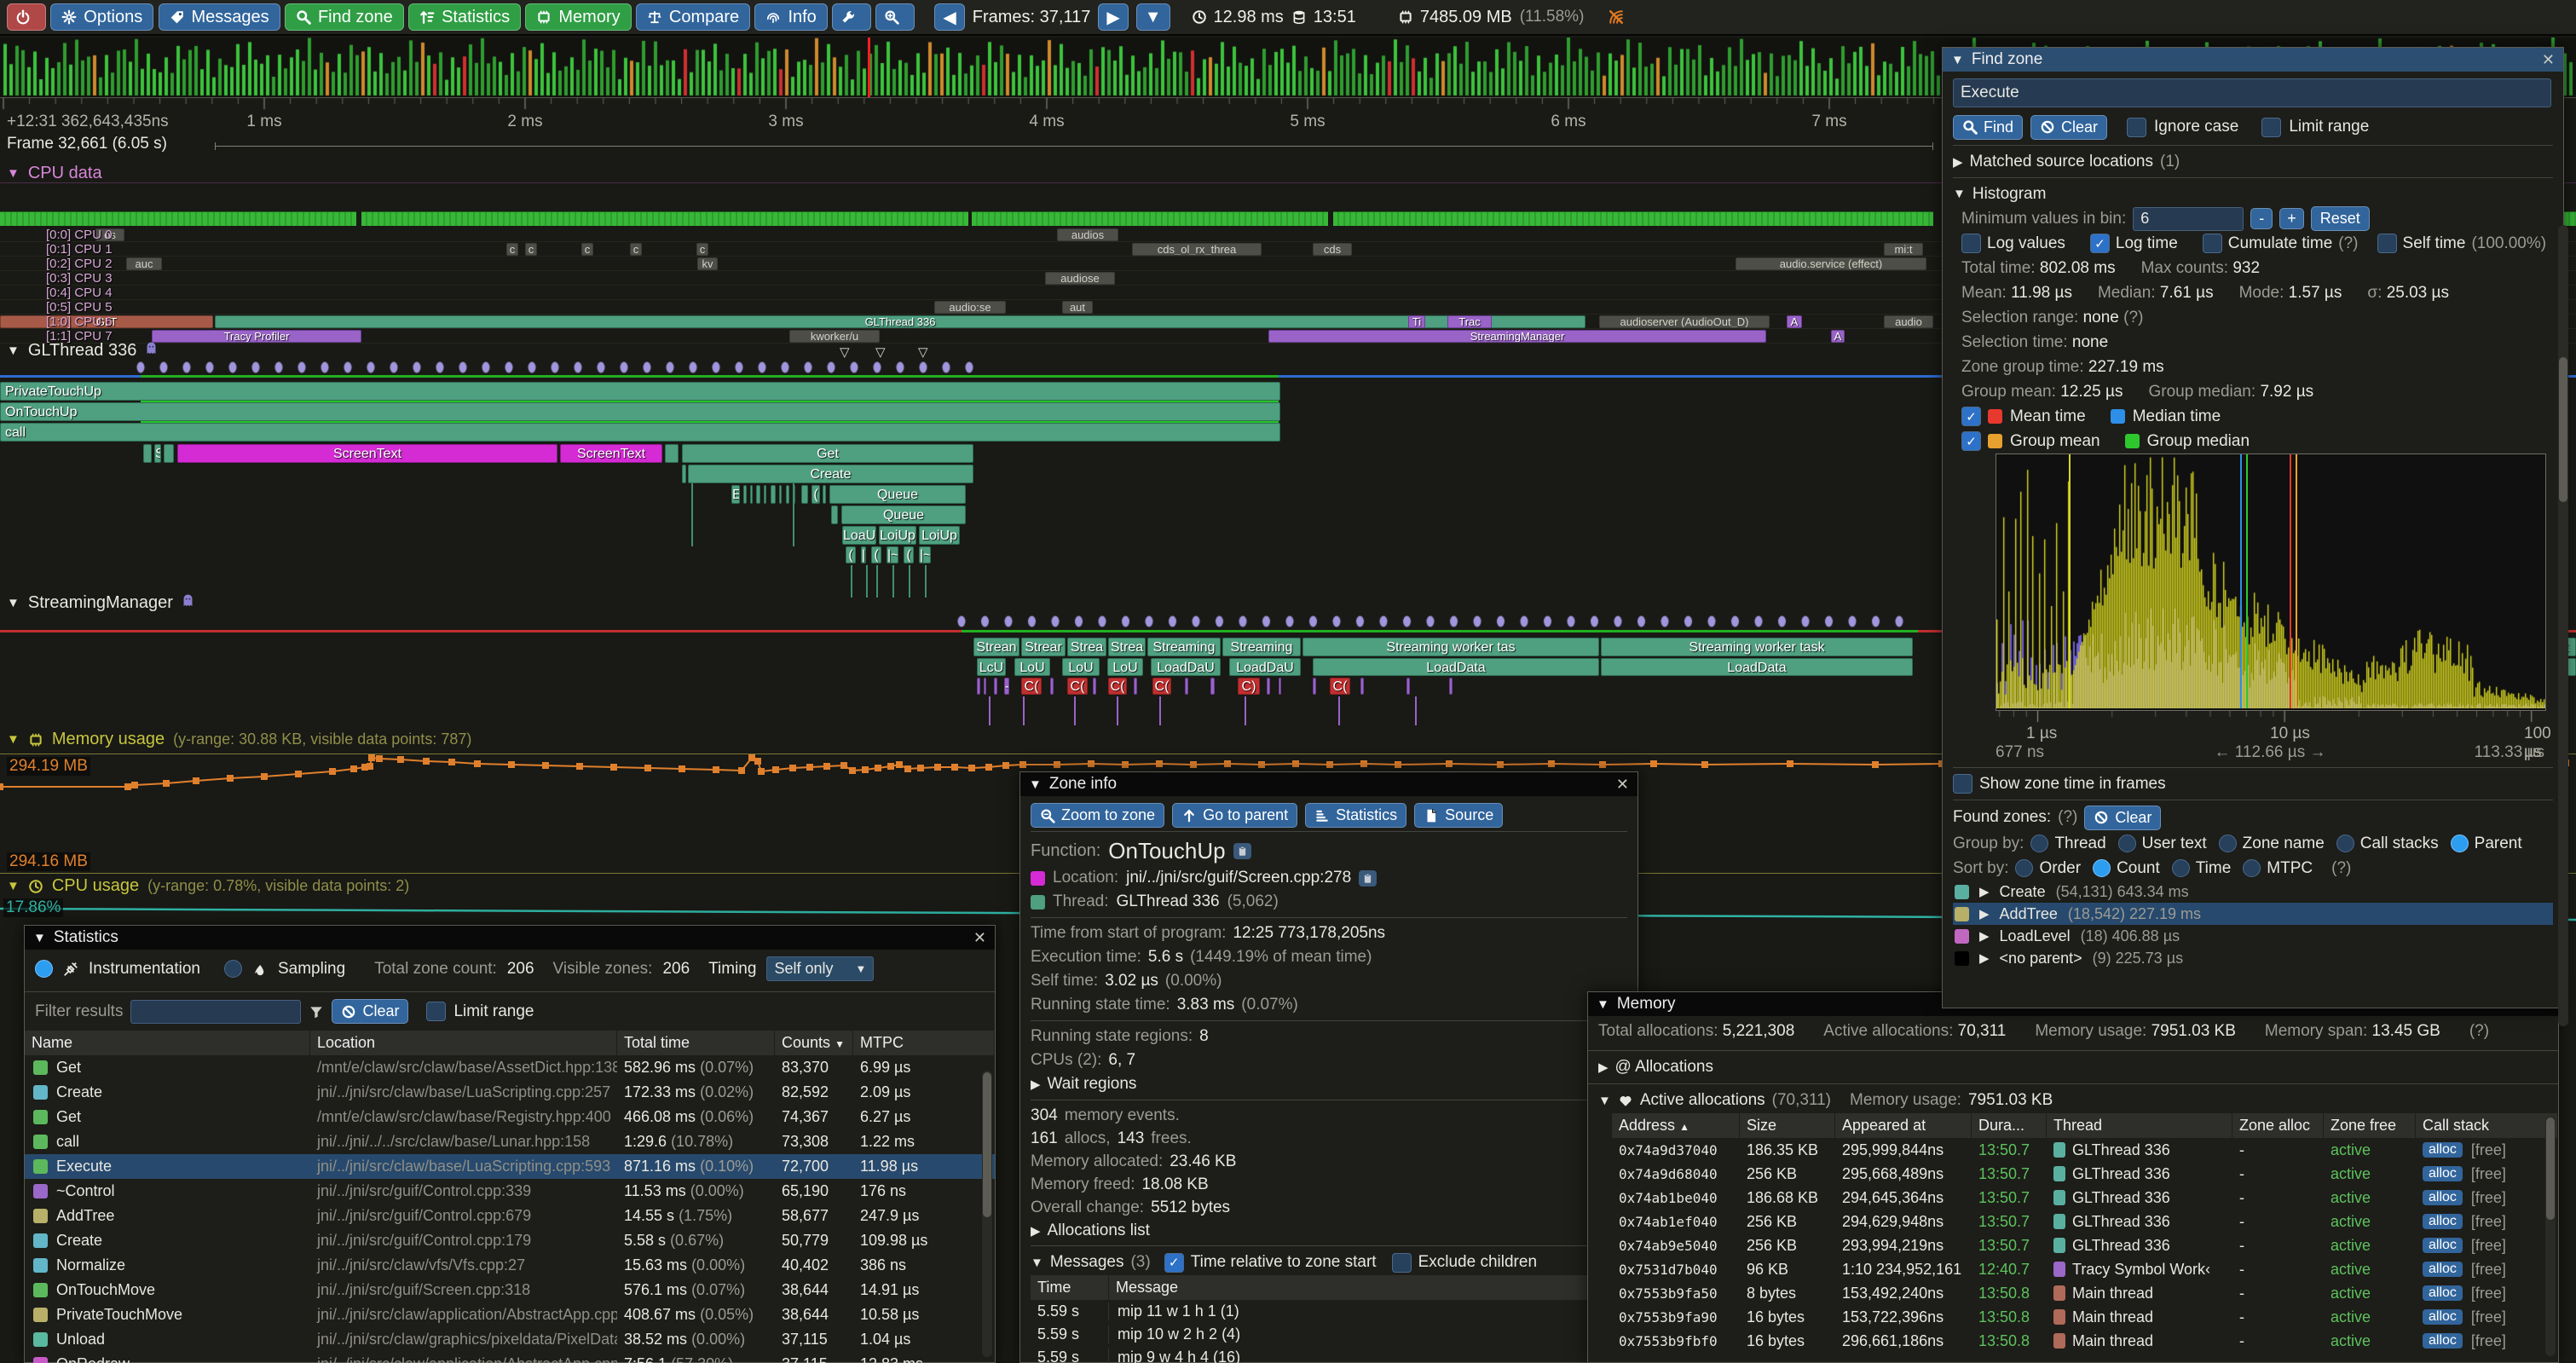  Describe the element at coordinates (1168, 901) in the screenshot. I see `thread-name: GLThread 336` at that location.